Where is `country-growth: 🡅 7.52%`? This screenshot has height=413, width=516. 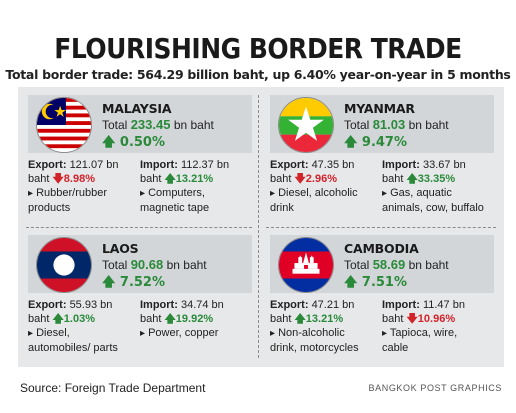
country-growth: 🡅 7.52% is located at coordinates (133, 284).